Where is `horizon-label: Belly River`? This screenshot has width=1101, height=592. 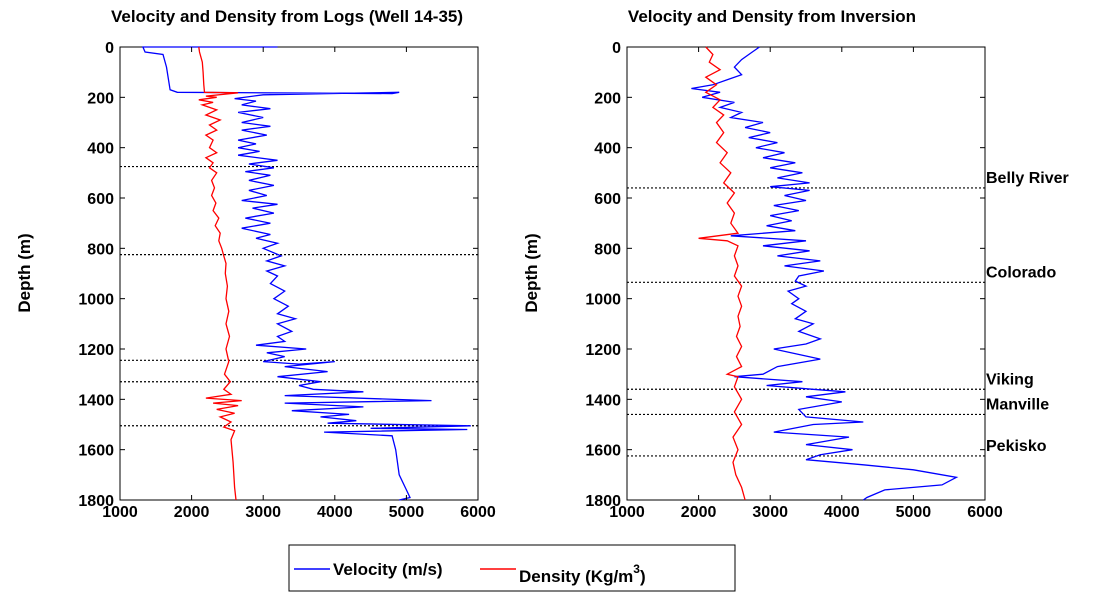
horizon-label: Belly River is located at coordinates (1027, 178).